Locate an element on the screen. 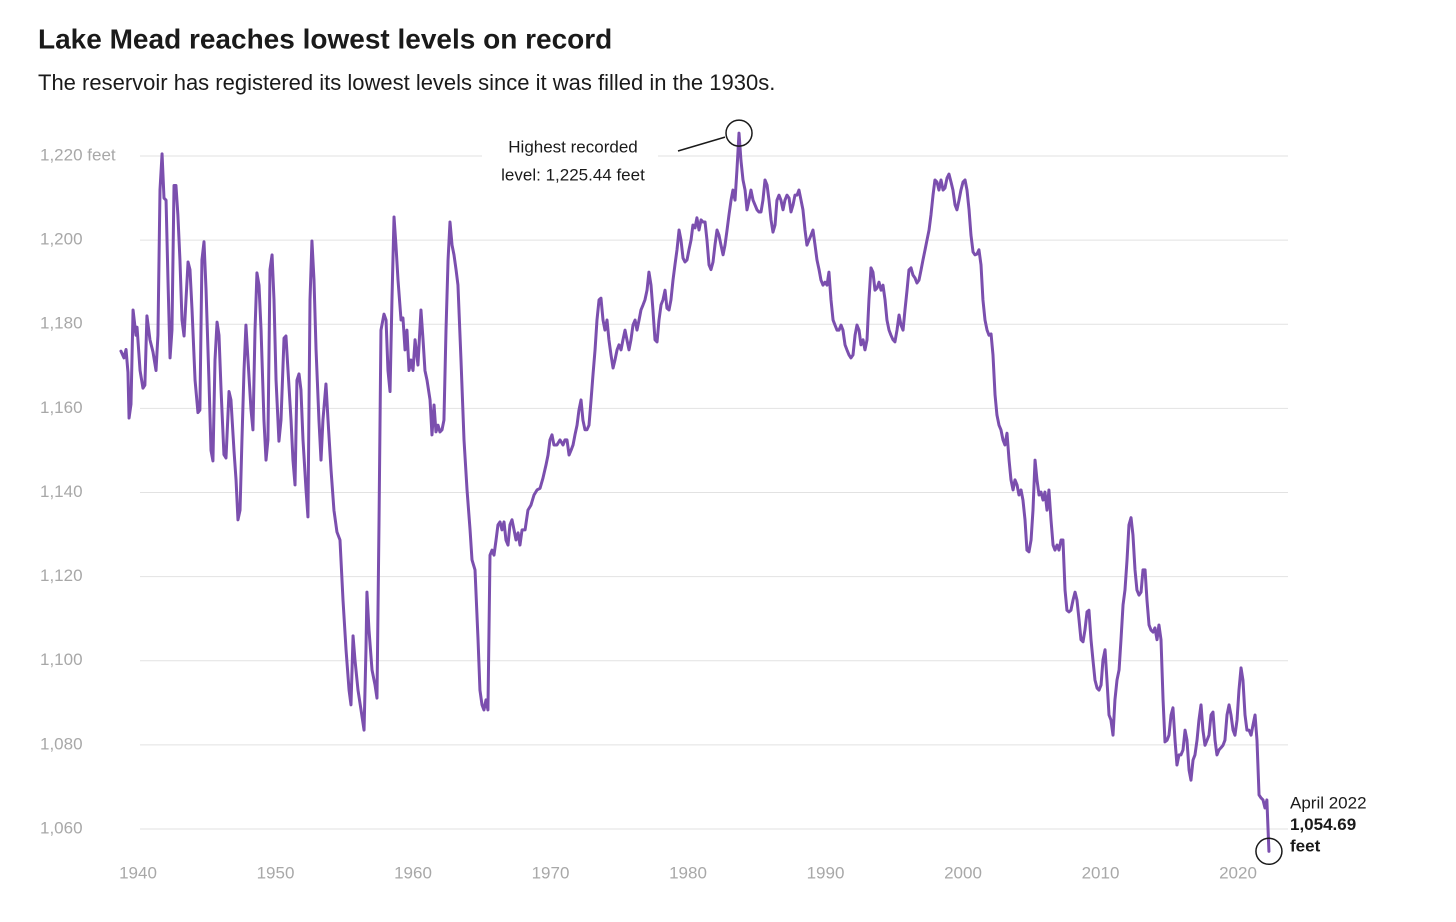  x-tick-label: 2010 is located at coordinates (1101, 872).